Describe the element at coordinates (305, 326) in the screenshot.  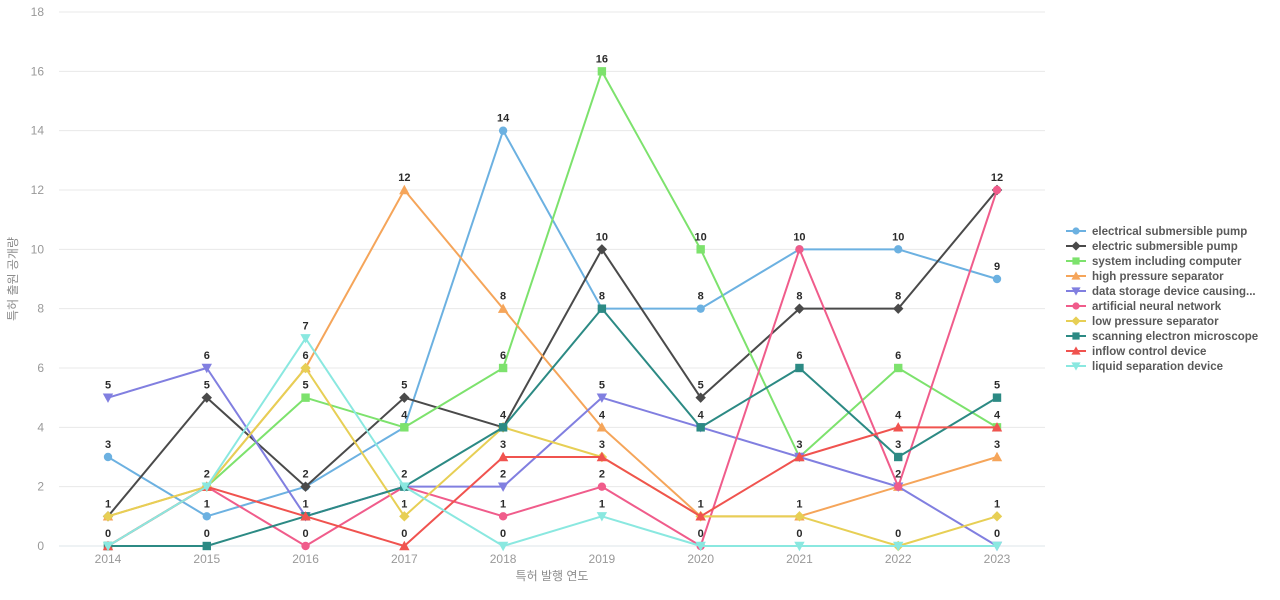
I see `point-label: 7` at that location.